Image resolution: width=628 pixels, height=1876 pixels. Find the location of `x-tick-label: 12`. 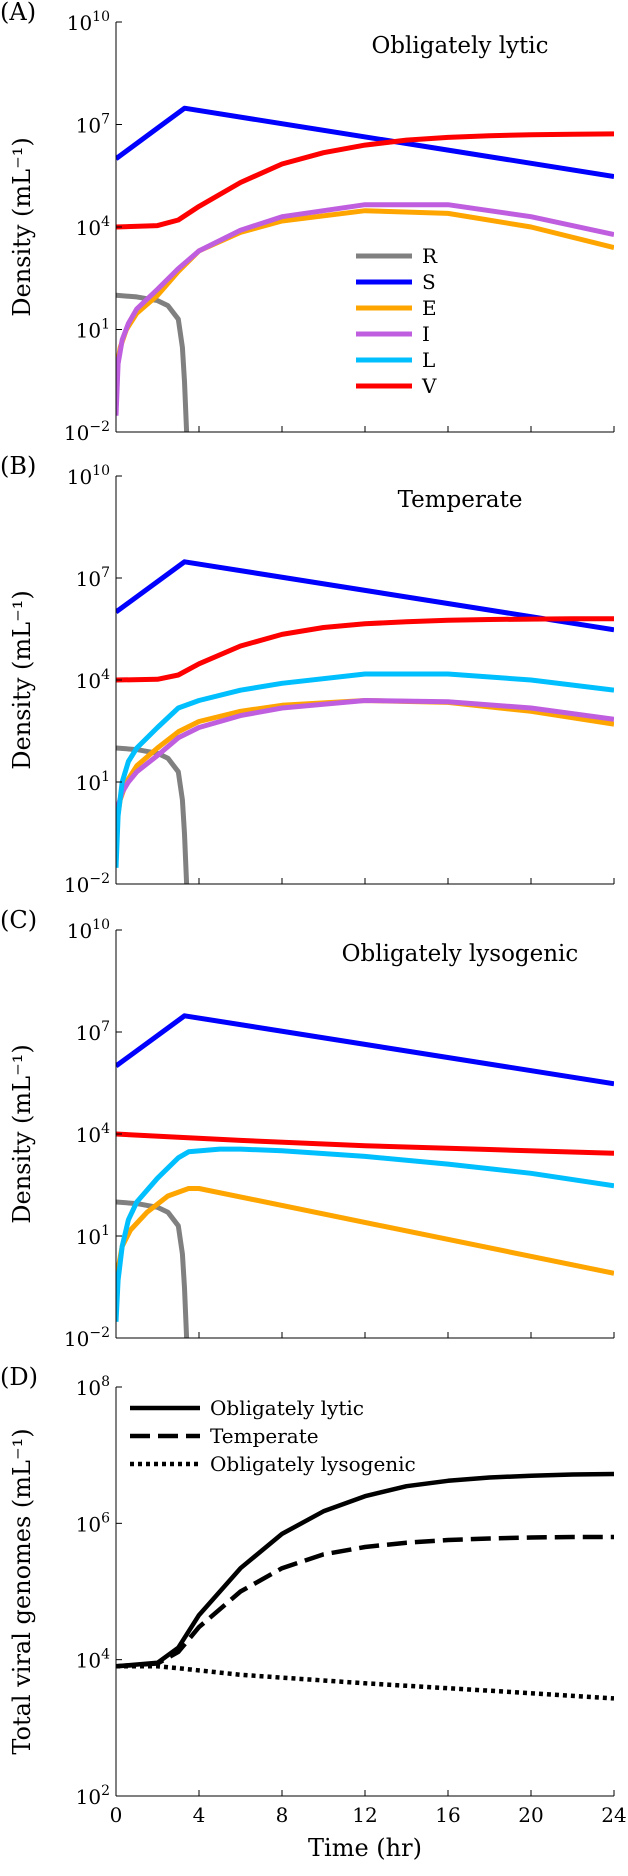

x-tick-label: 12 is located at coordinates (364, 1815).